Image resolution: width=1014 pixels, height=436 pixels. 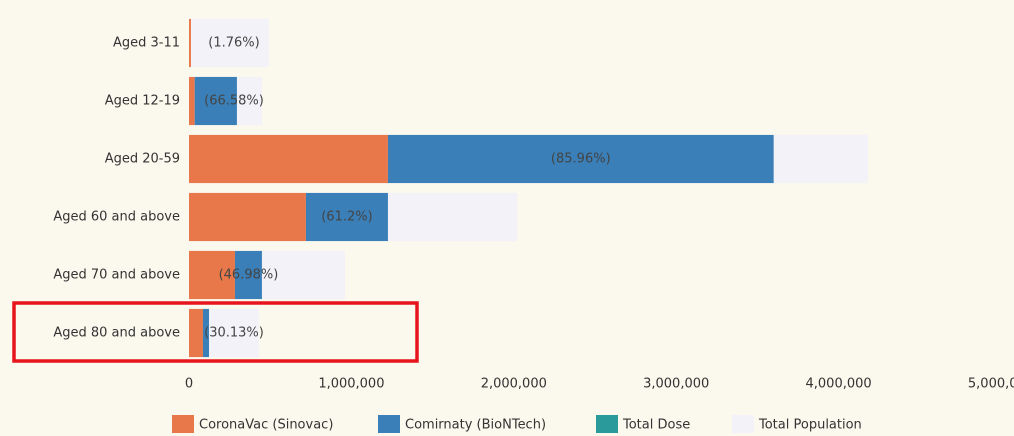 What do you see at coordinates (116, 217) in the screenshot?
I see `y-tick-label: Aged 60 and above` at bounding box center [116, 217].